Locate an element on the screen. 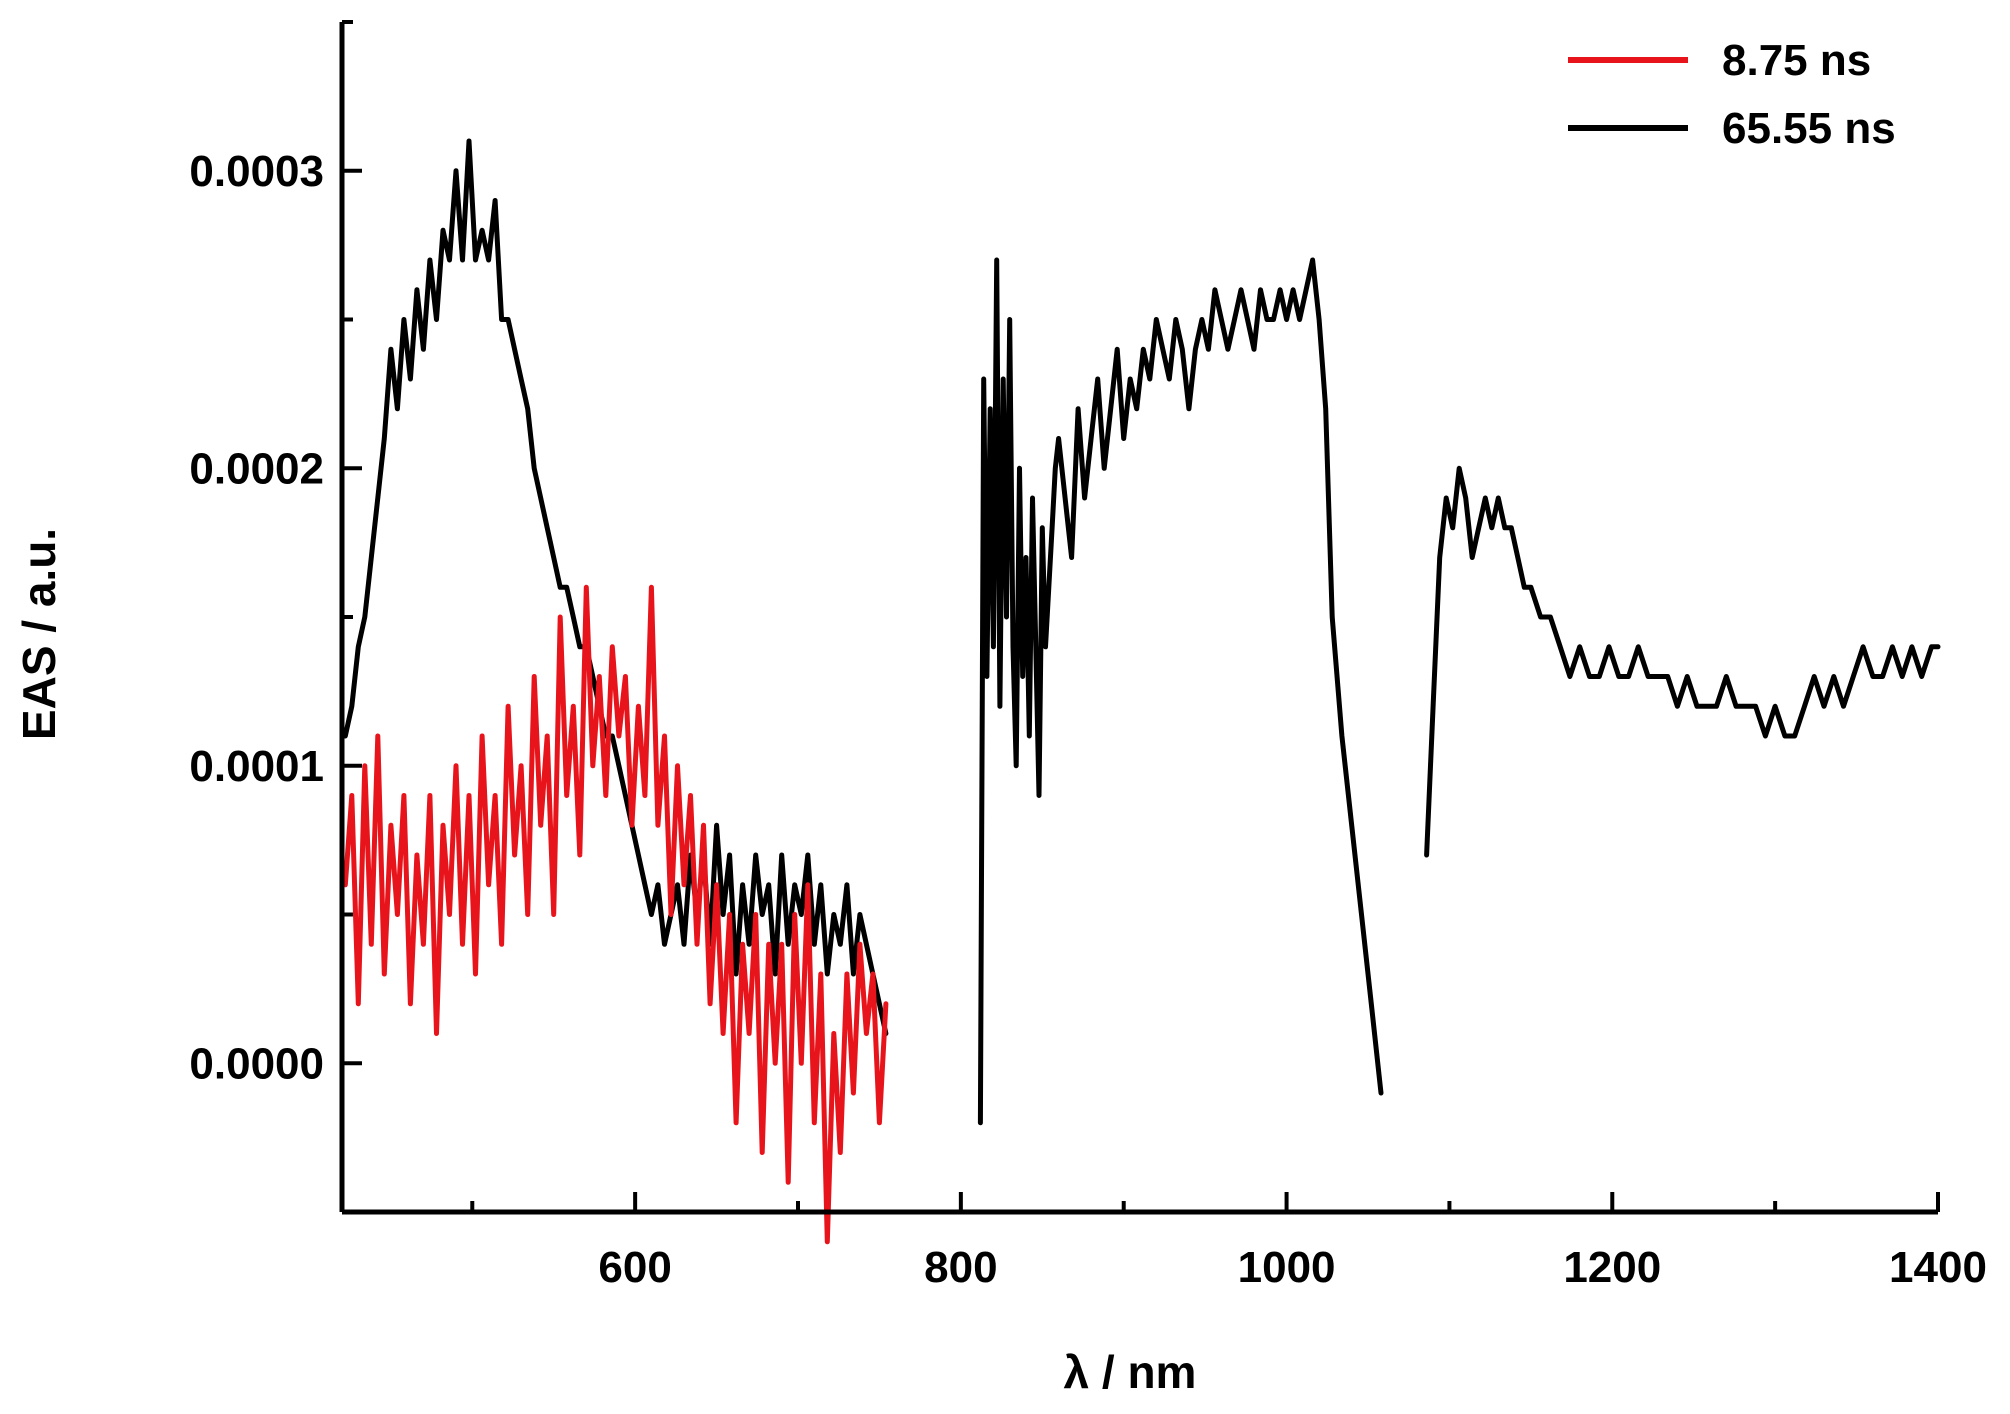 The width and height of the screenshot is (2010, 1414). legend-label-65-55-ns: 65.55 ns is located at coordinates (1809, 128).